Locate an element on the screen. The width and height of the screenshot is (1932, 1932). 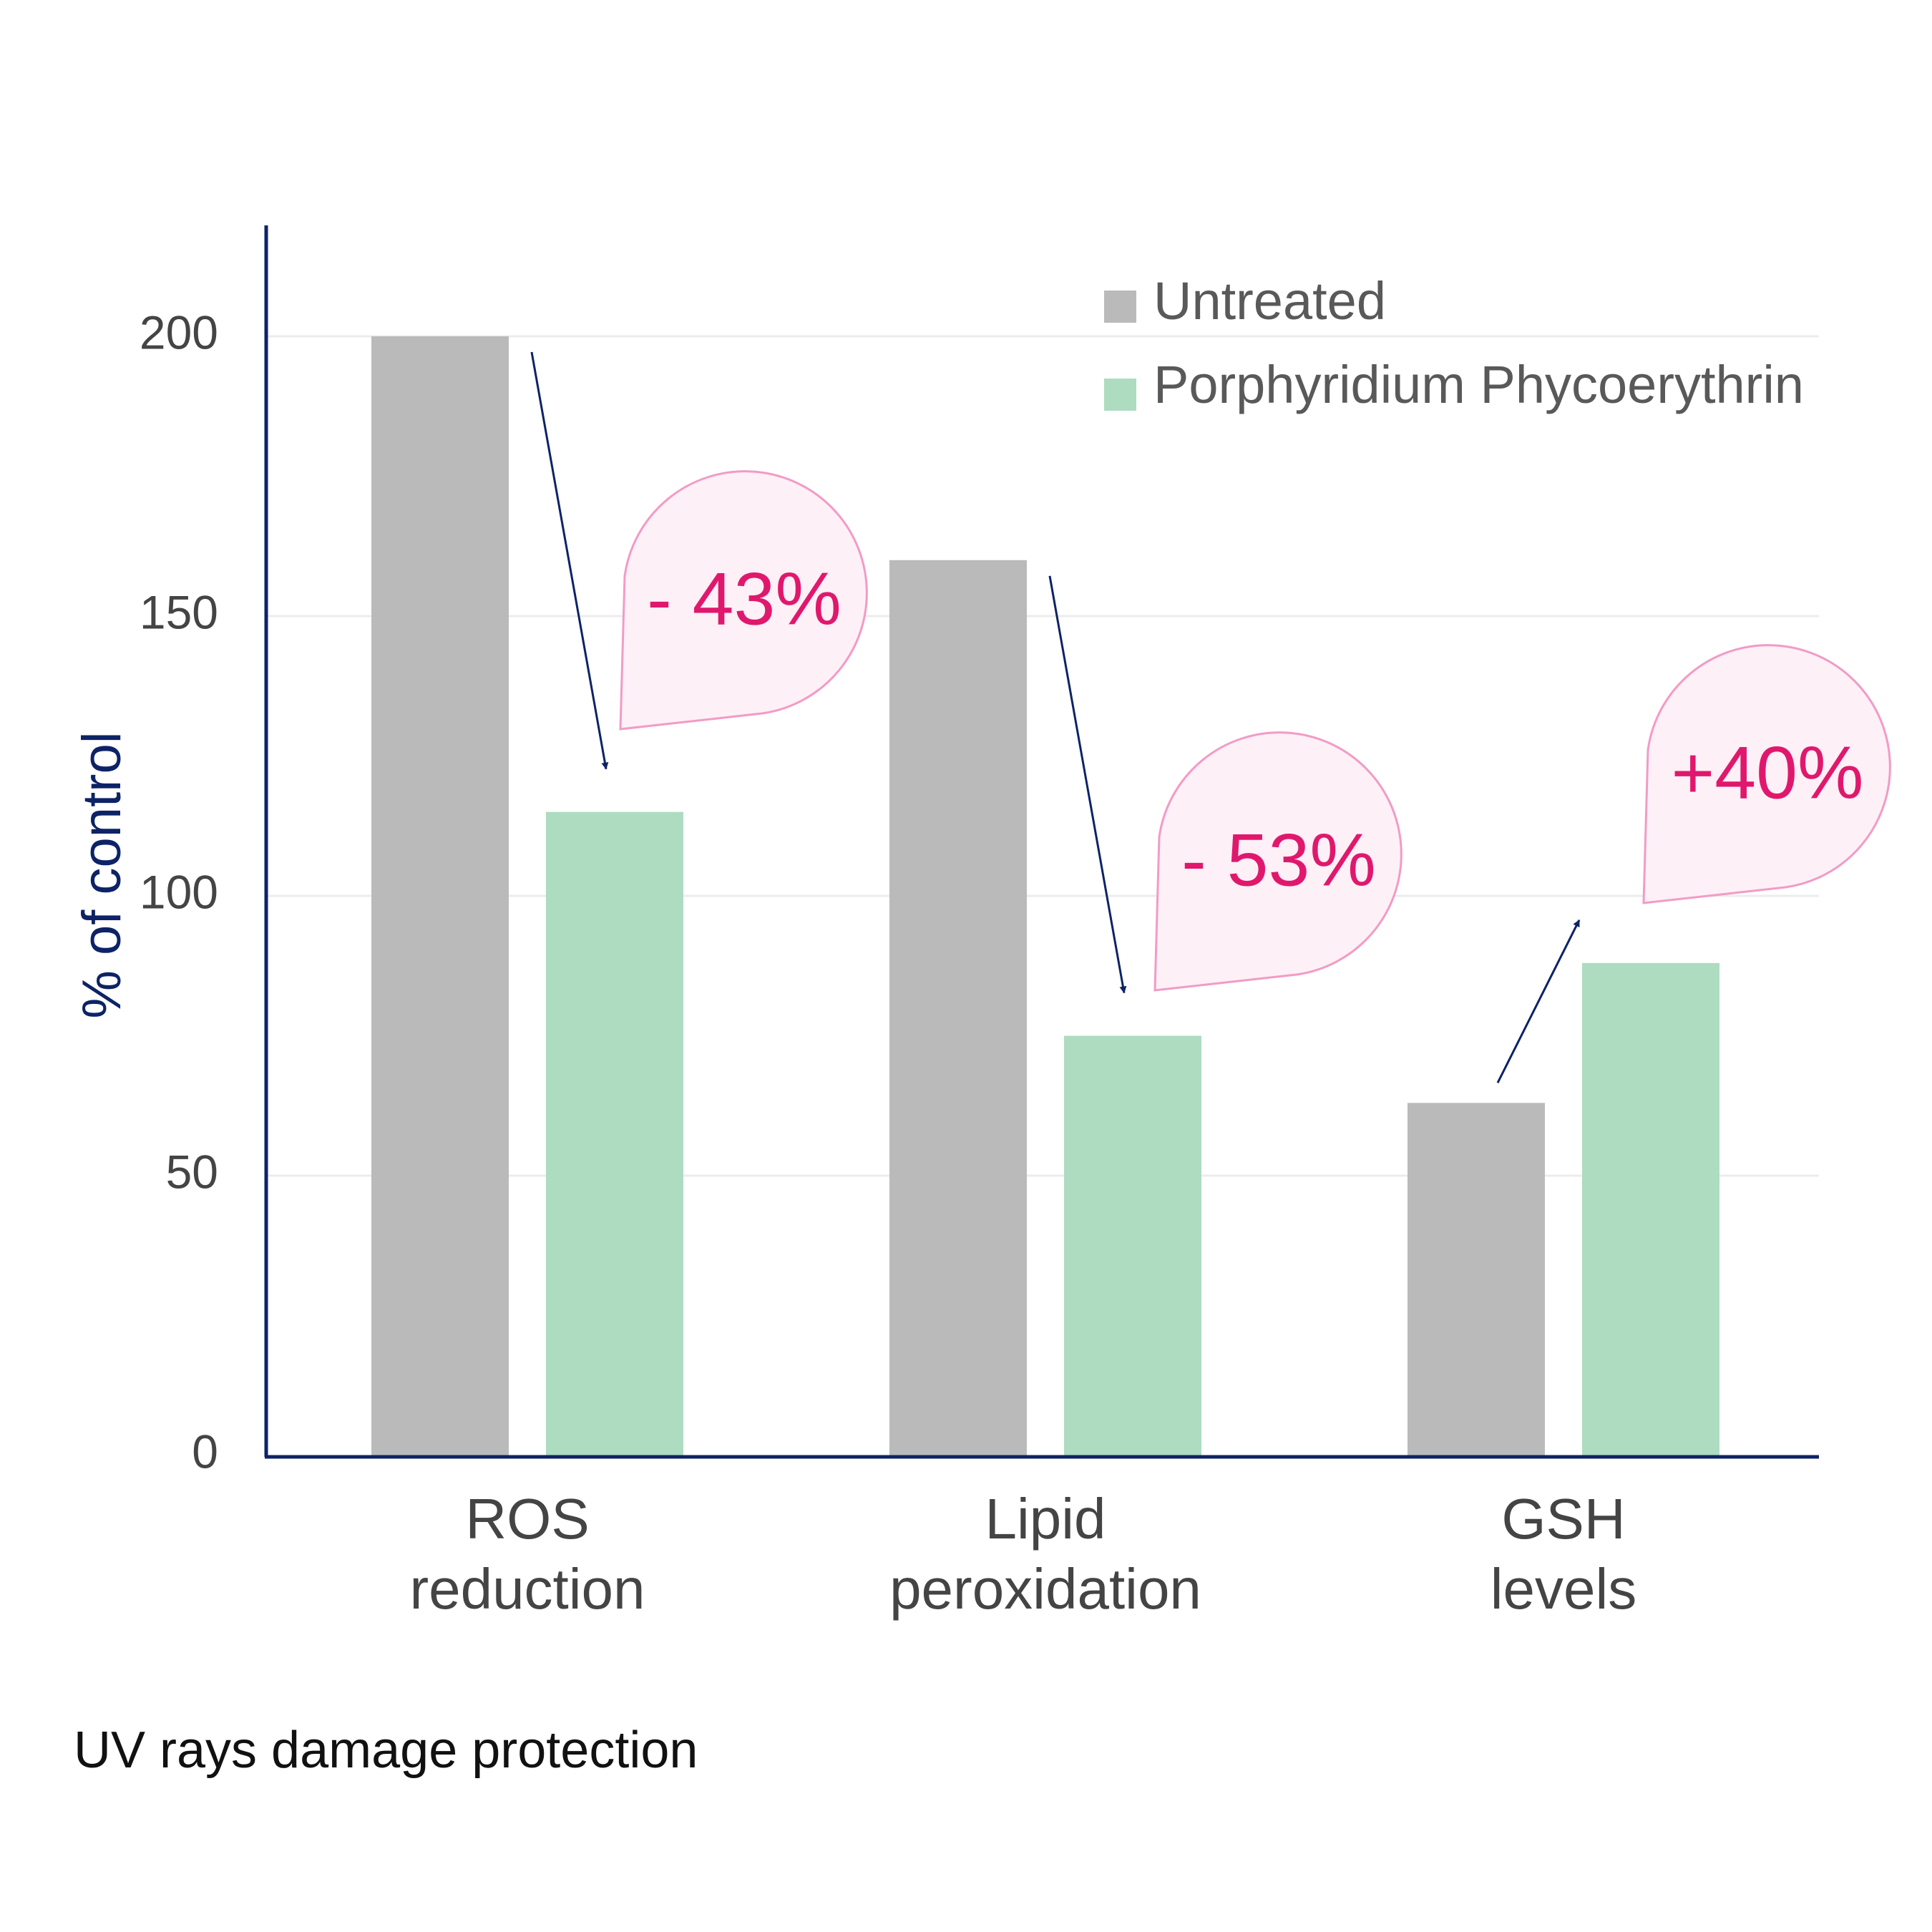
callout-label: - 43% is located at coordinates (744, 598).